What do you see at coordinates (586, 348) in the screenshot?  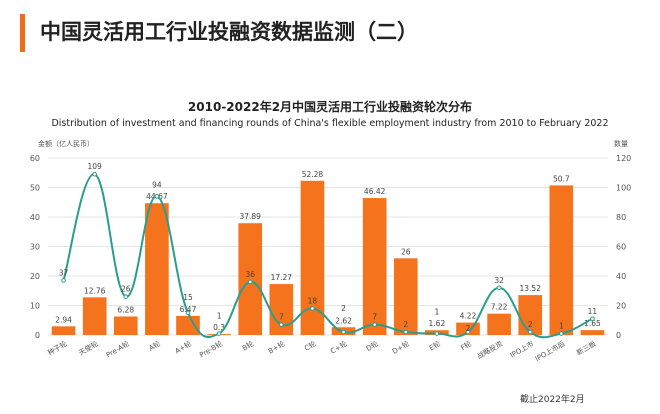 I see `x-tick-label: 新三板` at bounding box center [586, 348].